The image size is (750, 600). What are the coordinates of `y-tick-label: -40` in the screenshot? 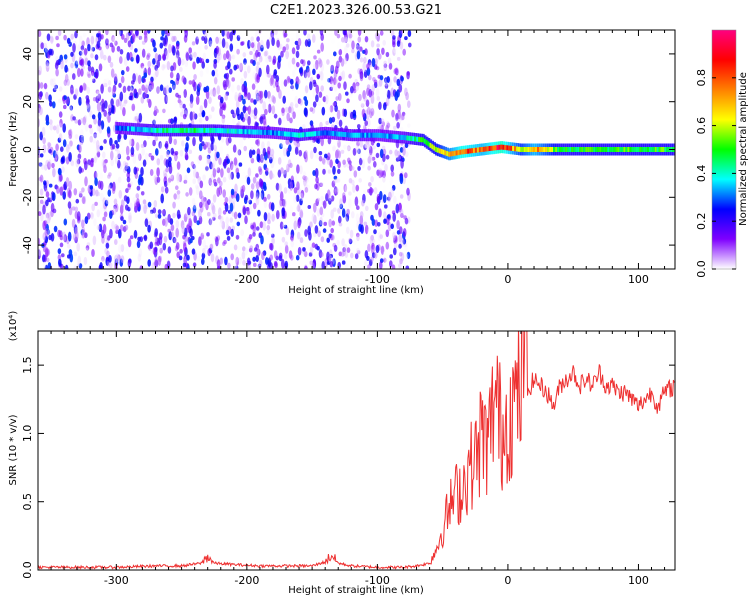 It's located at (27, 245).